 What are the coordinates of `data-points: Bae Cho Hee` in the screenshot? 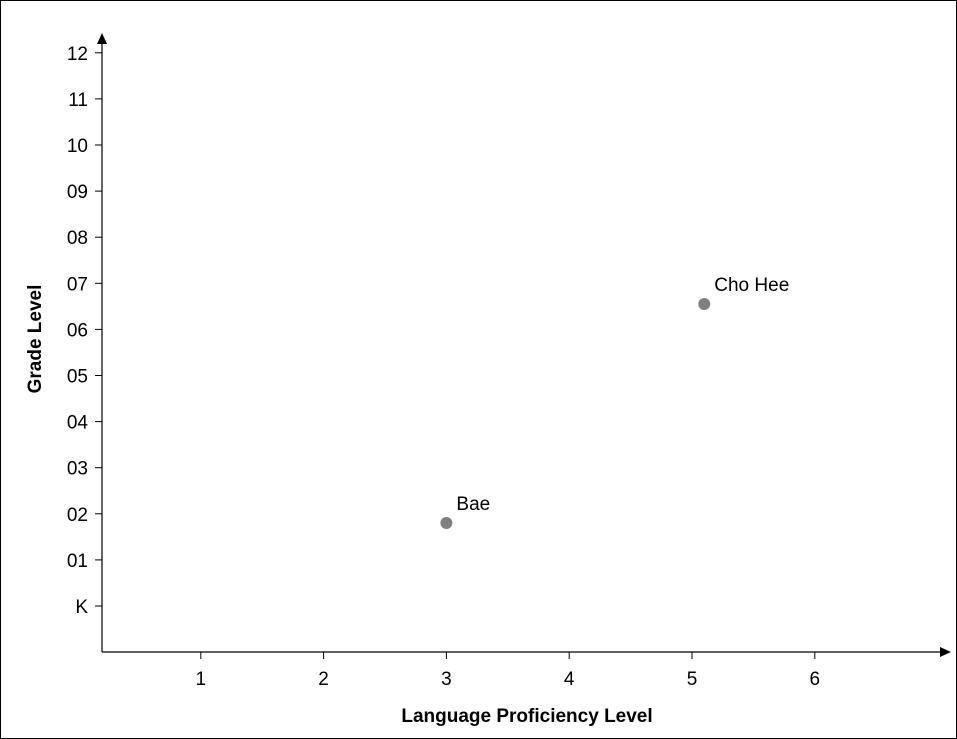 It's located at (614, 402).